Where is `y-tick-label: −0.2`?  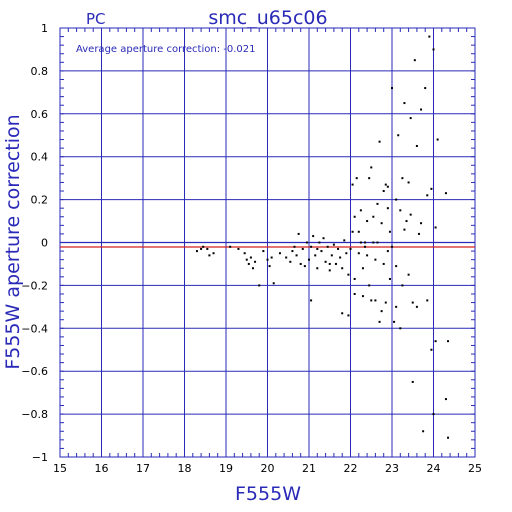 y-tick-label: −0.2 is located at coordinates (34, 285).